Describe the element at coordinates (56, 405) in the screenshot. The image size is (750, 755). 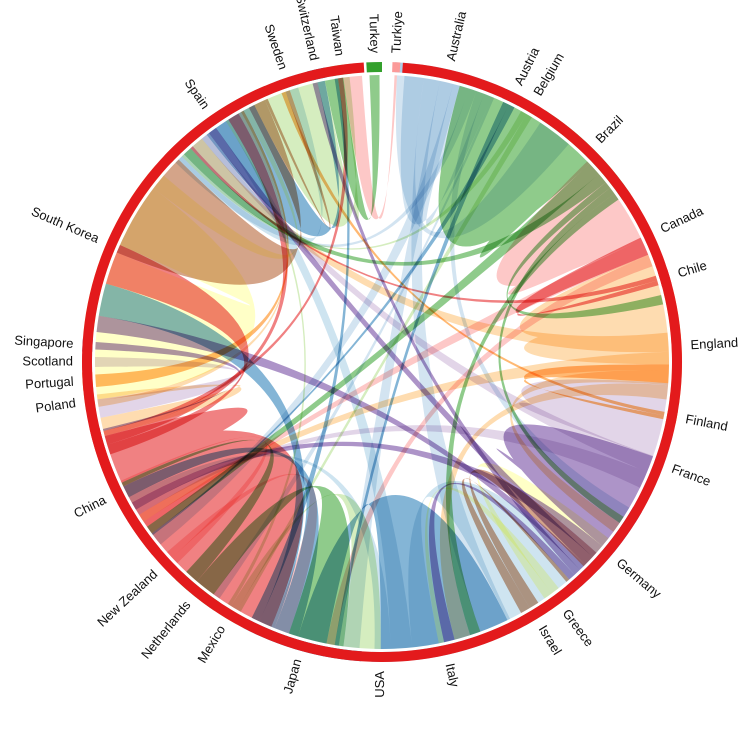
I see `label-poland: Poland` at that location.